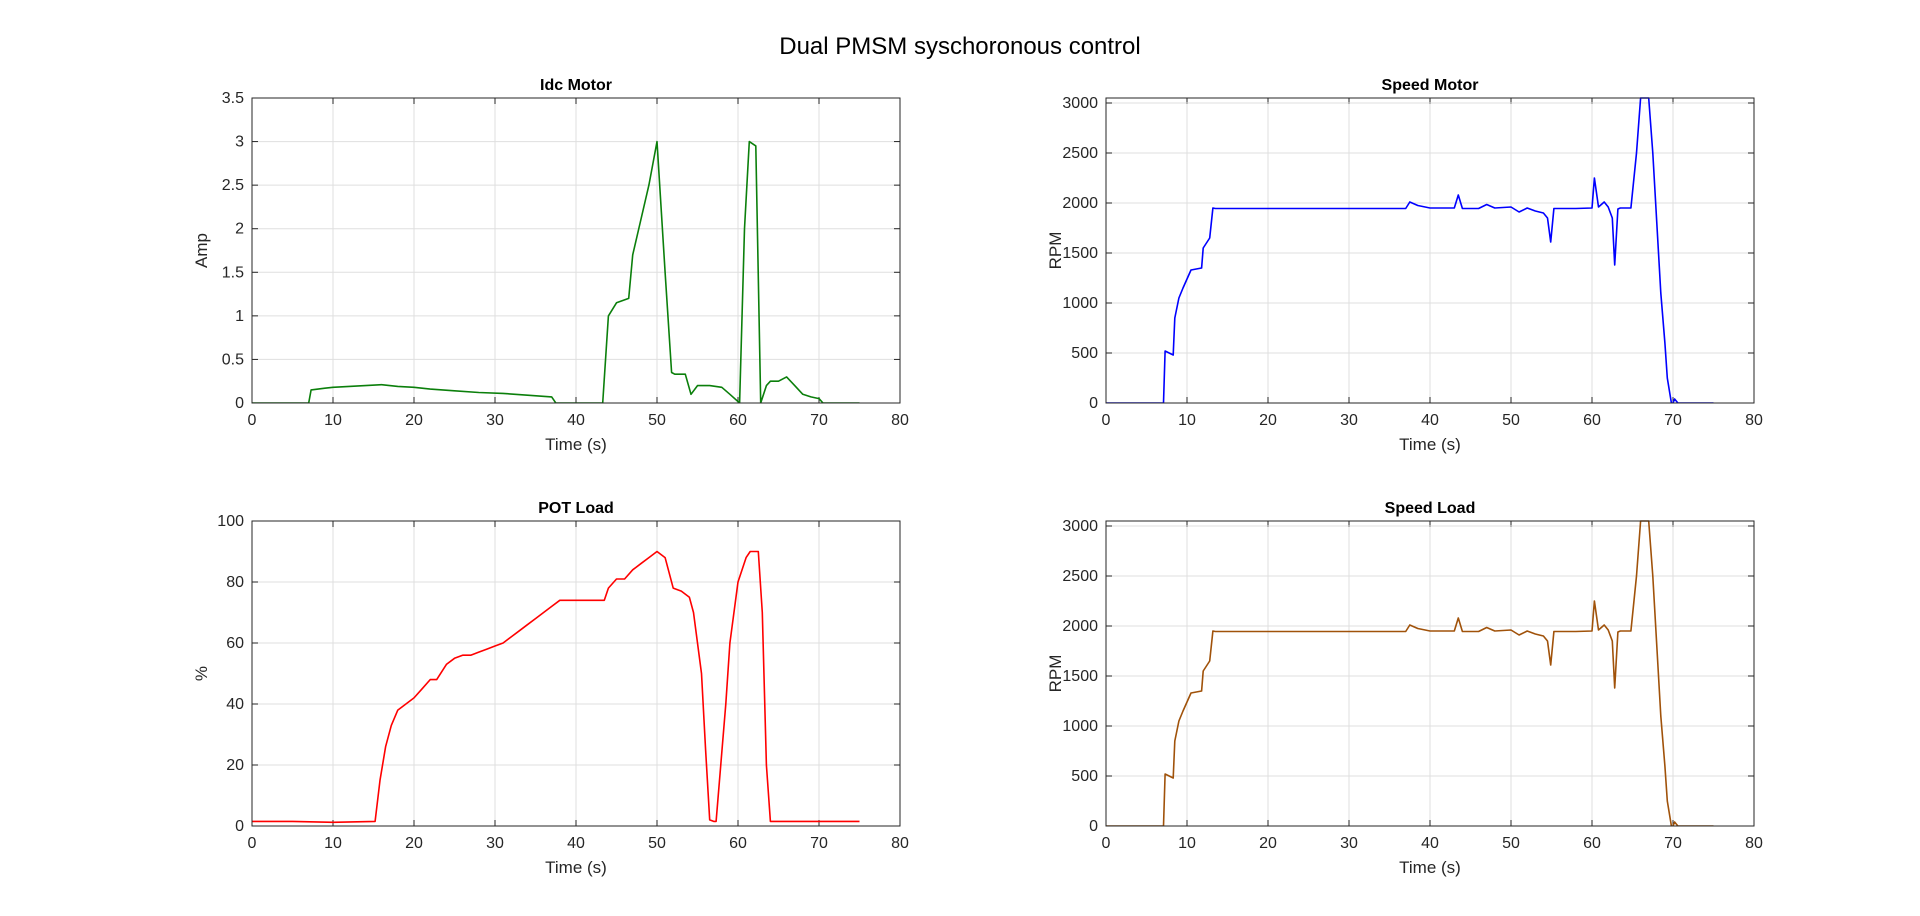 The width and height of the screenshot is (1920, 916). Describe the element at coordinates (414, 420) in the screenshot. I see `idc-motor-x-tick-label: 20` at that location.